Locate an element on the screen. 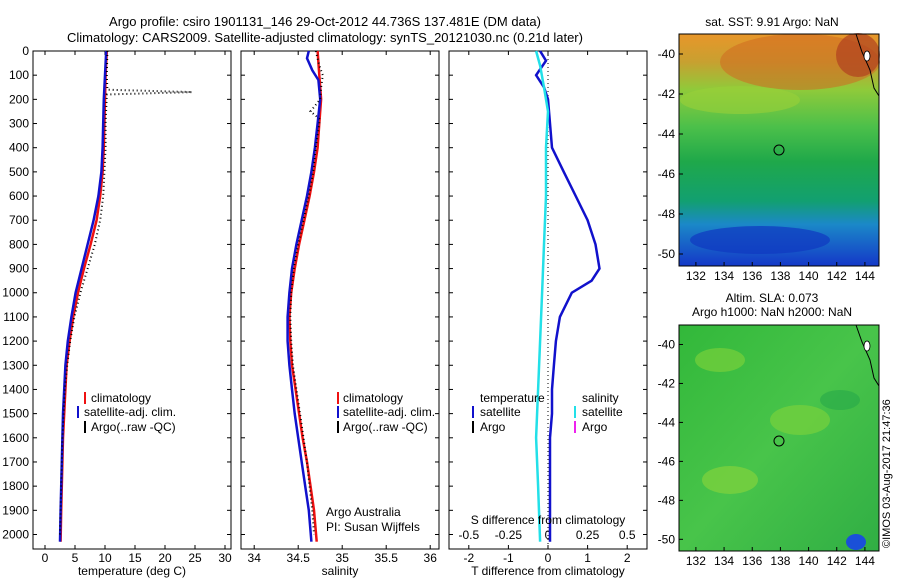  pi-annotation-line1: Argo Australia is located at coordinates (363, 512).